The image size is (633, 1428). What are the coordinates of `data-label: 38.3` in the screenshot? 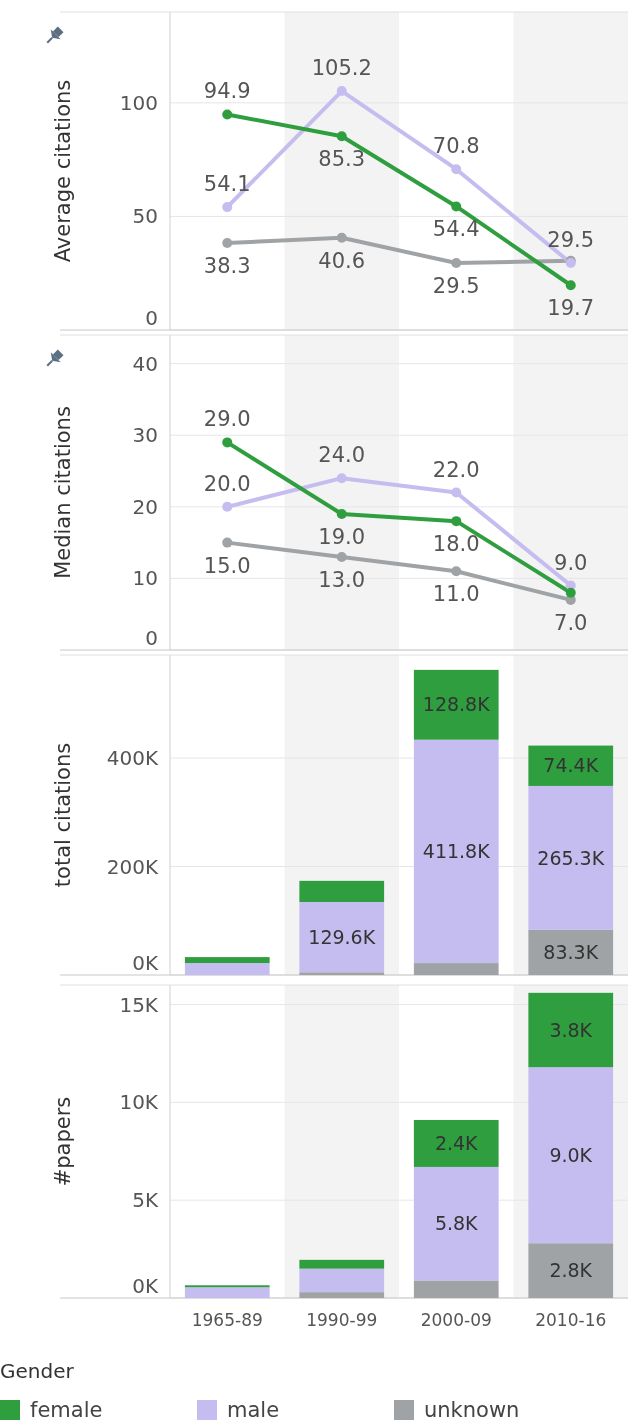 It's located at (227, 266).